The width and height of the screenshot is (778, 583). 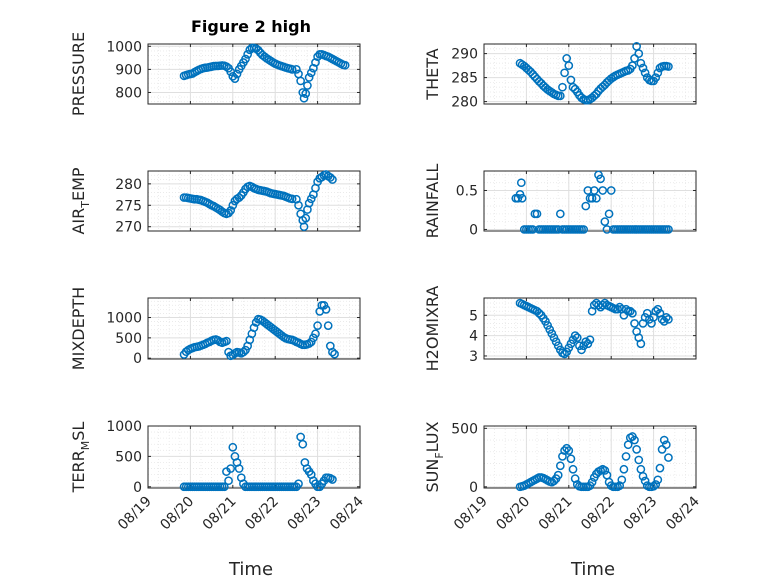 What do you see at coordinates (305, 514) in the screenshot?
I see `x-tick-label: 08/23` at bounding box center [305, 514].